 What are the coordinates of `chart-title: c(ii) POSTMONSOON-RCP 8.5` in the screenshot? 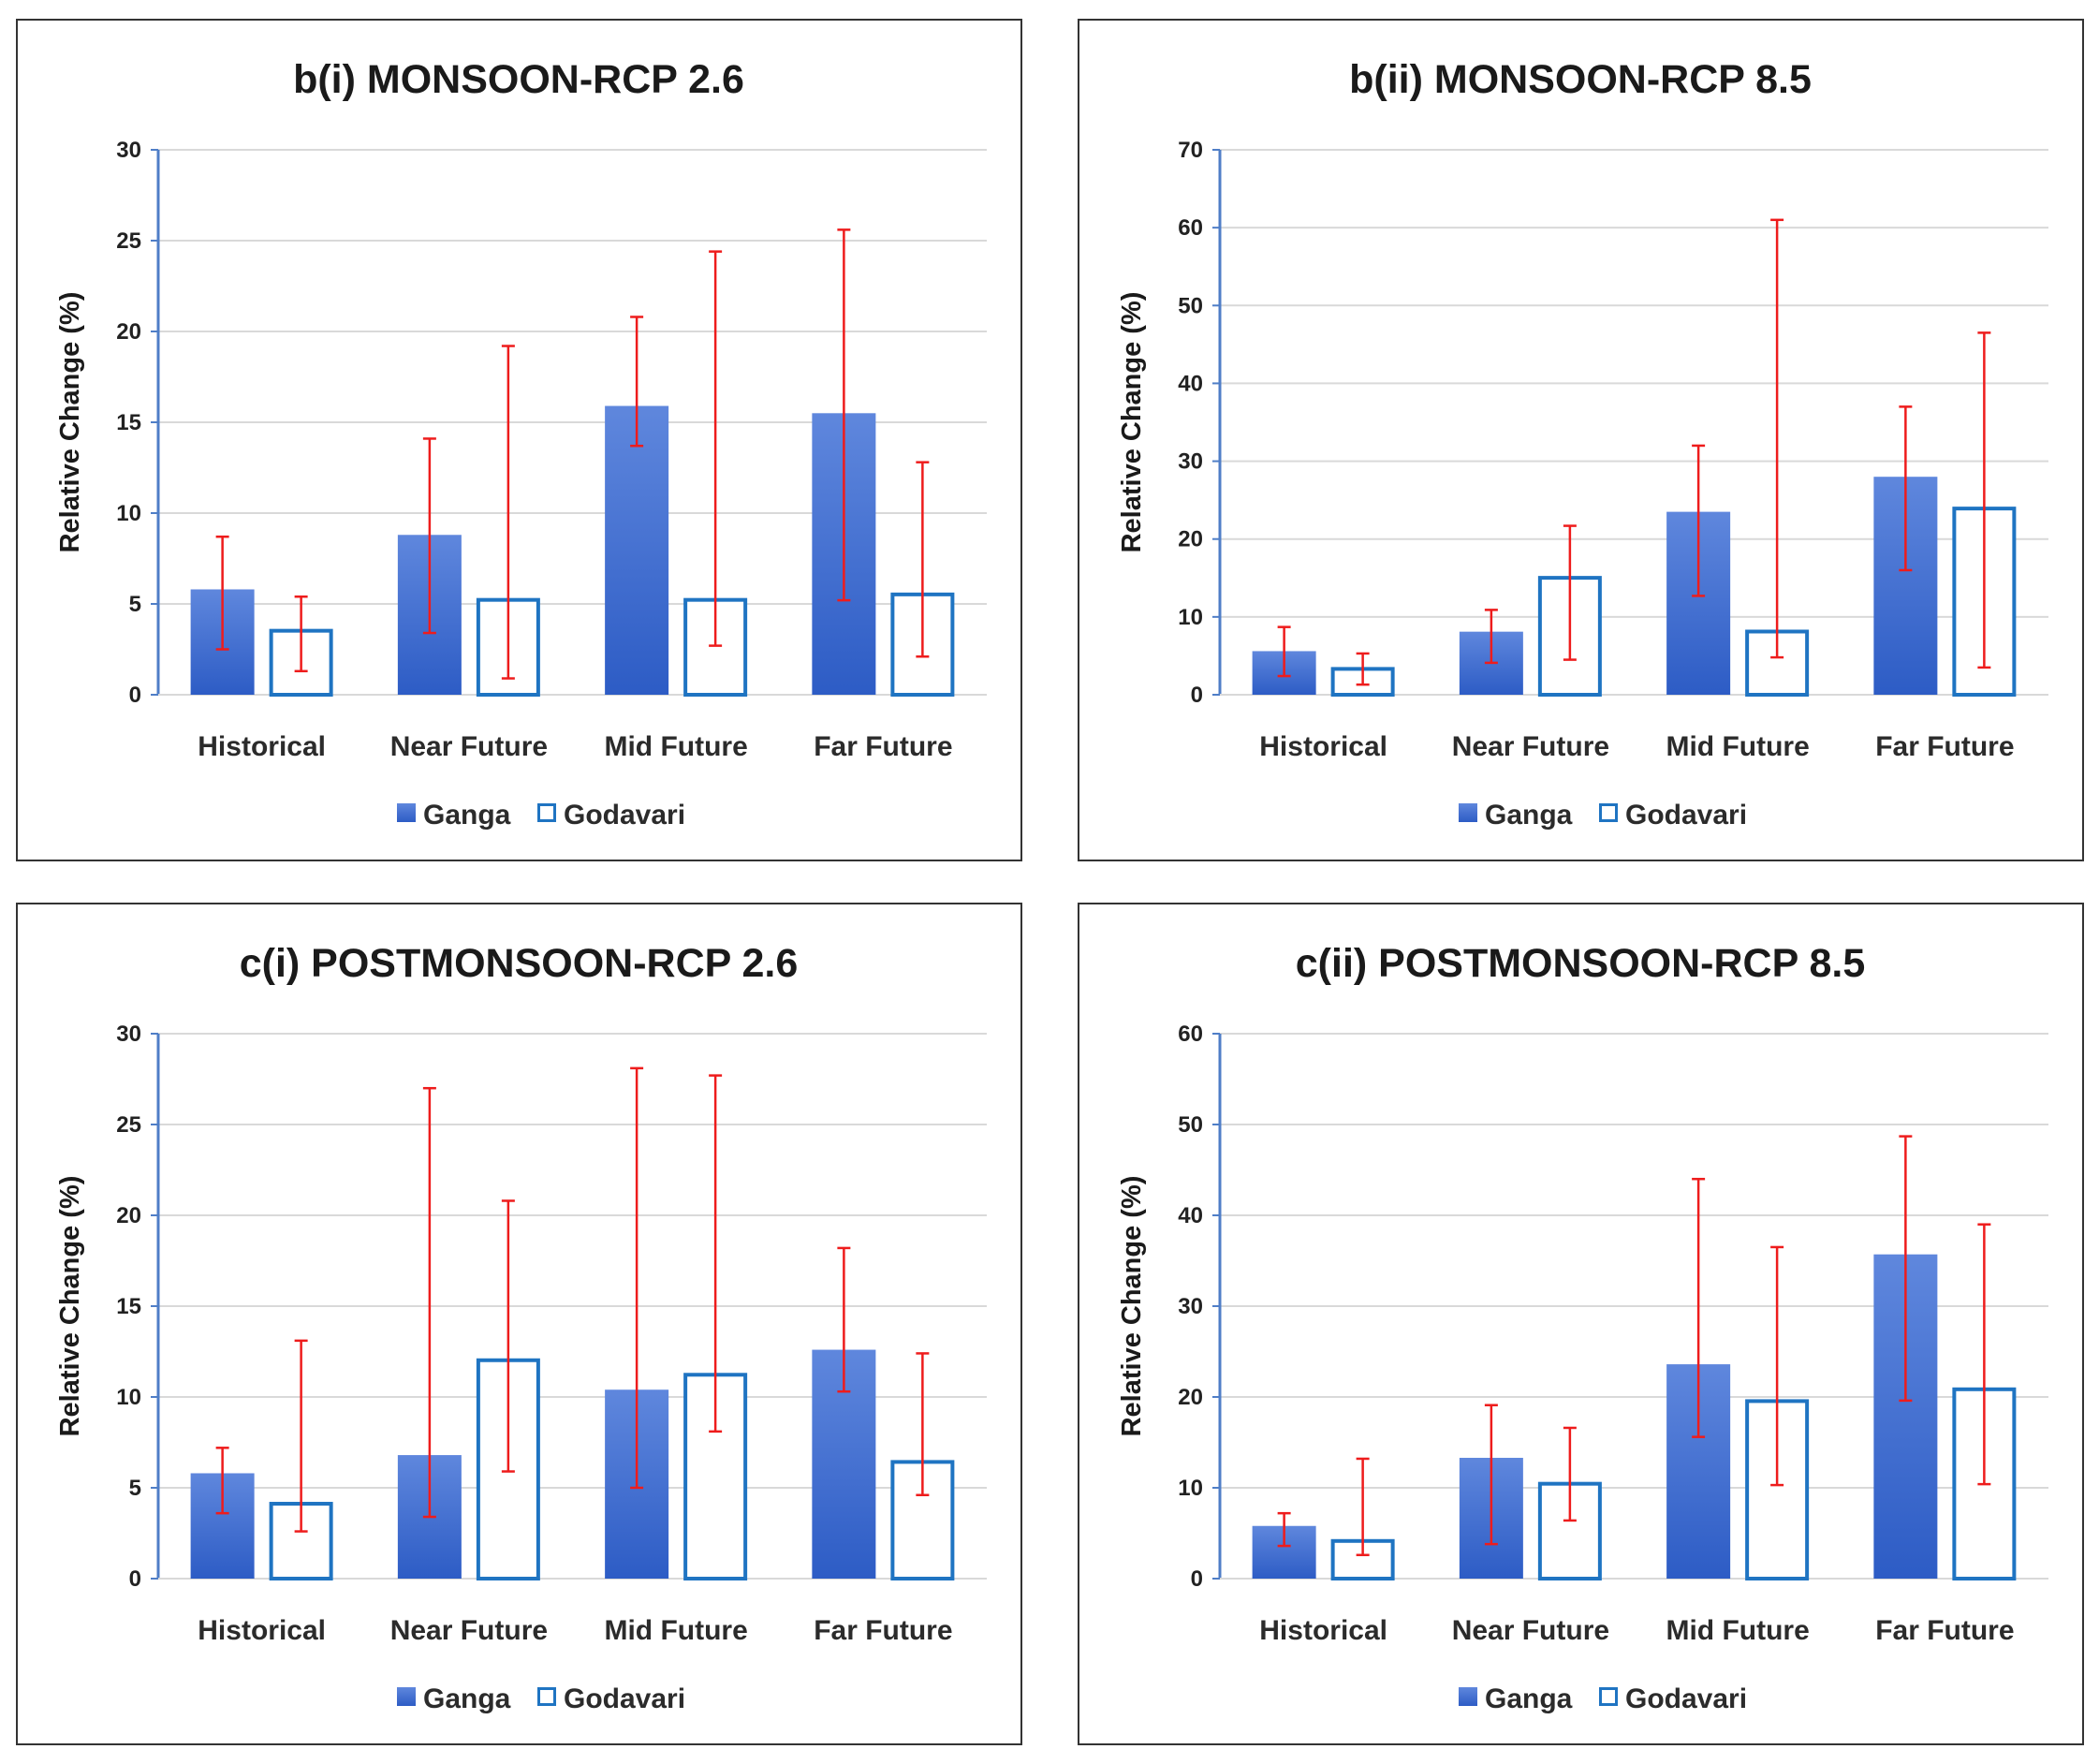 It's located at (1580, 964).